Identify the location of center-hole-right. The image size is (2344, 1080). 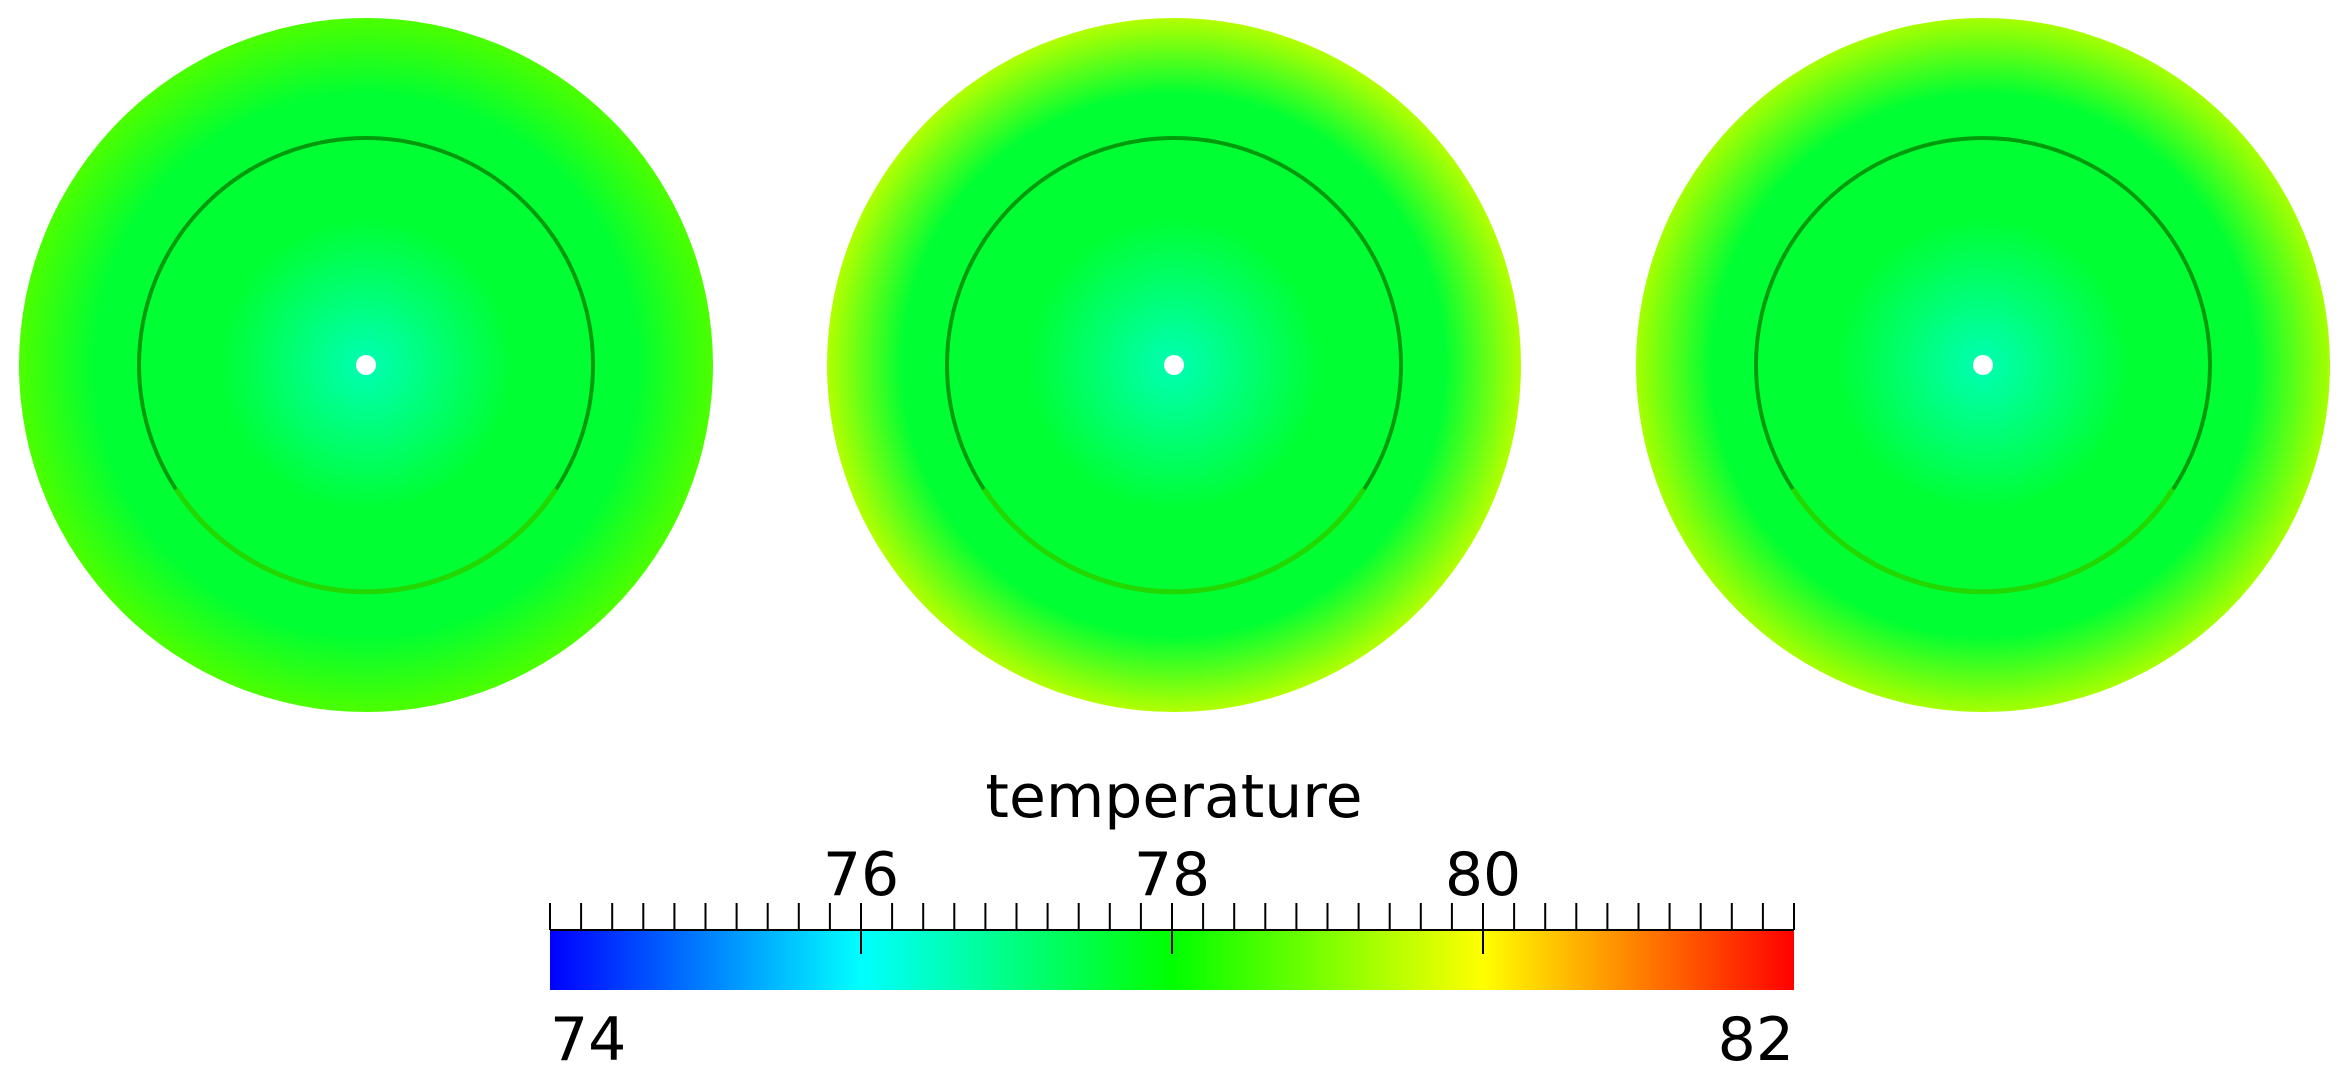
(1983, 365).